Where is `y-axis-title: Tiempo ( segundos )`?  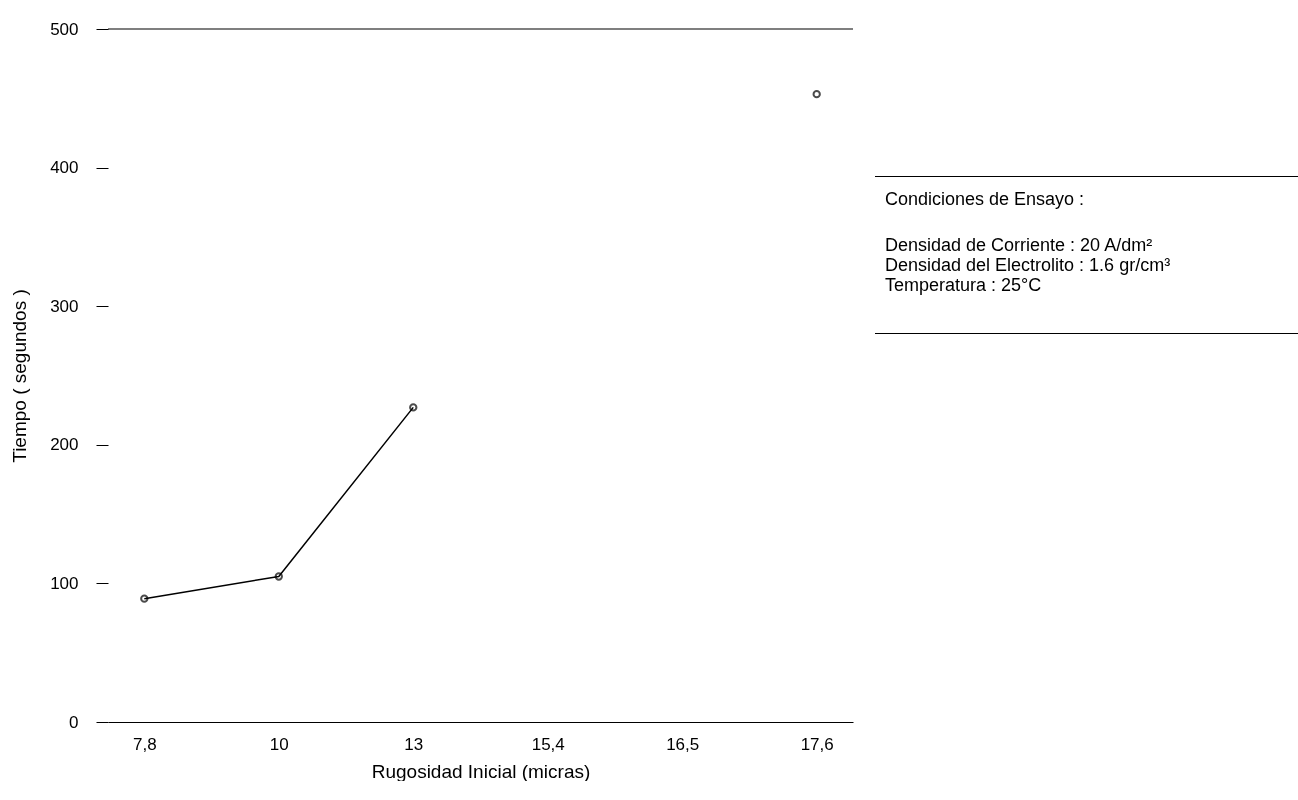 y-axis-title: Tiempo ( segundos ) is located at coordinates (20, 376).